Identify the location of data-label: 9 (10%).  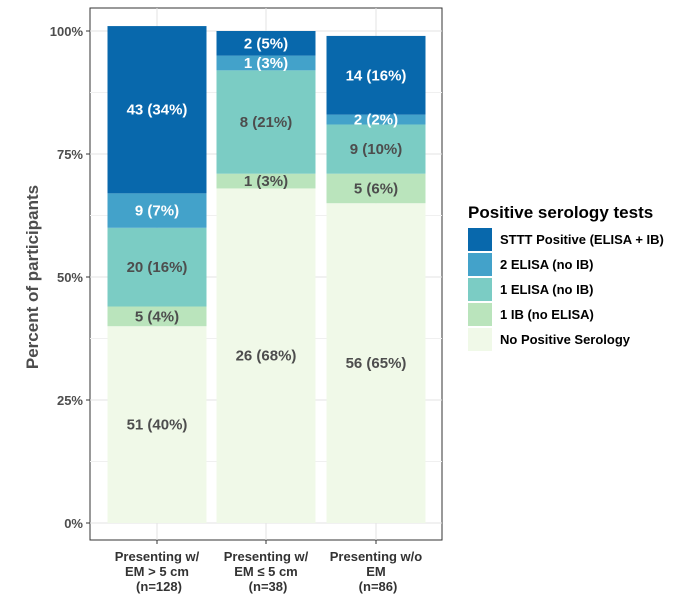
(376, 149).